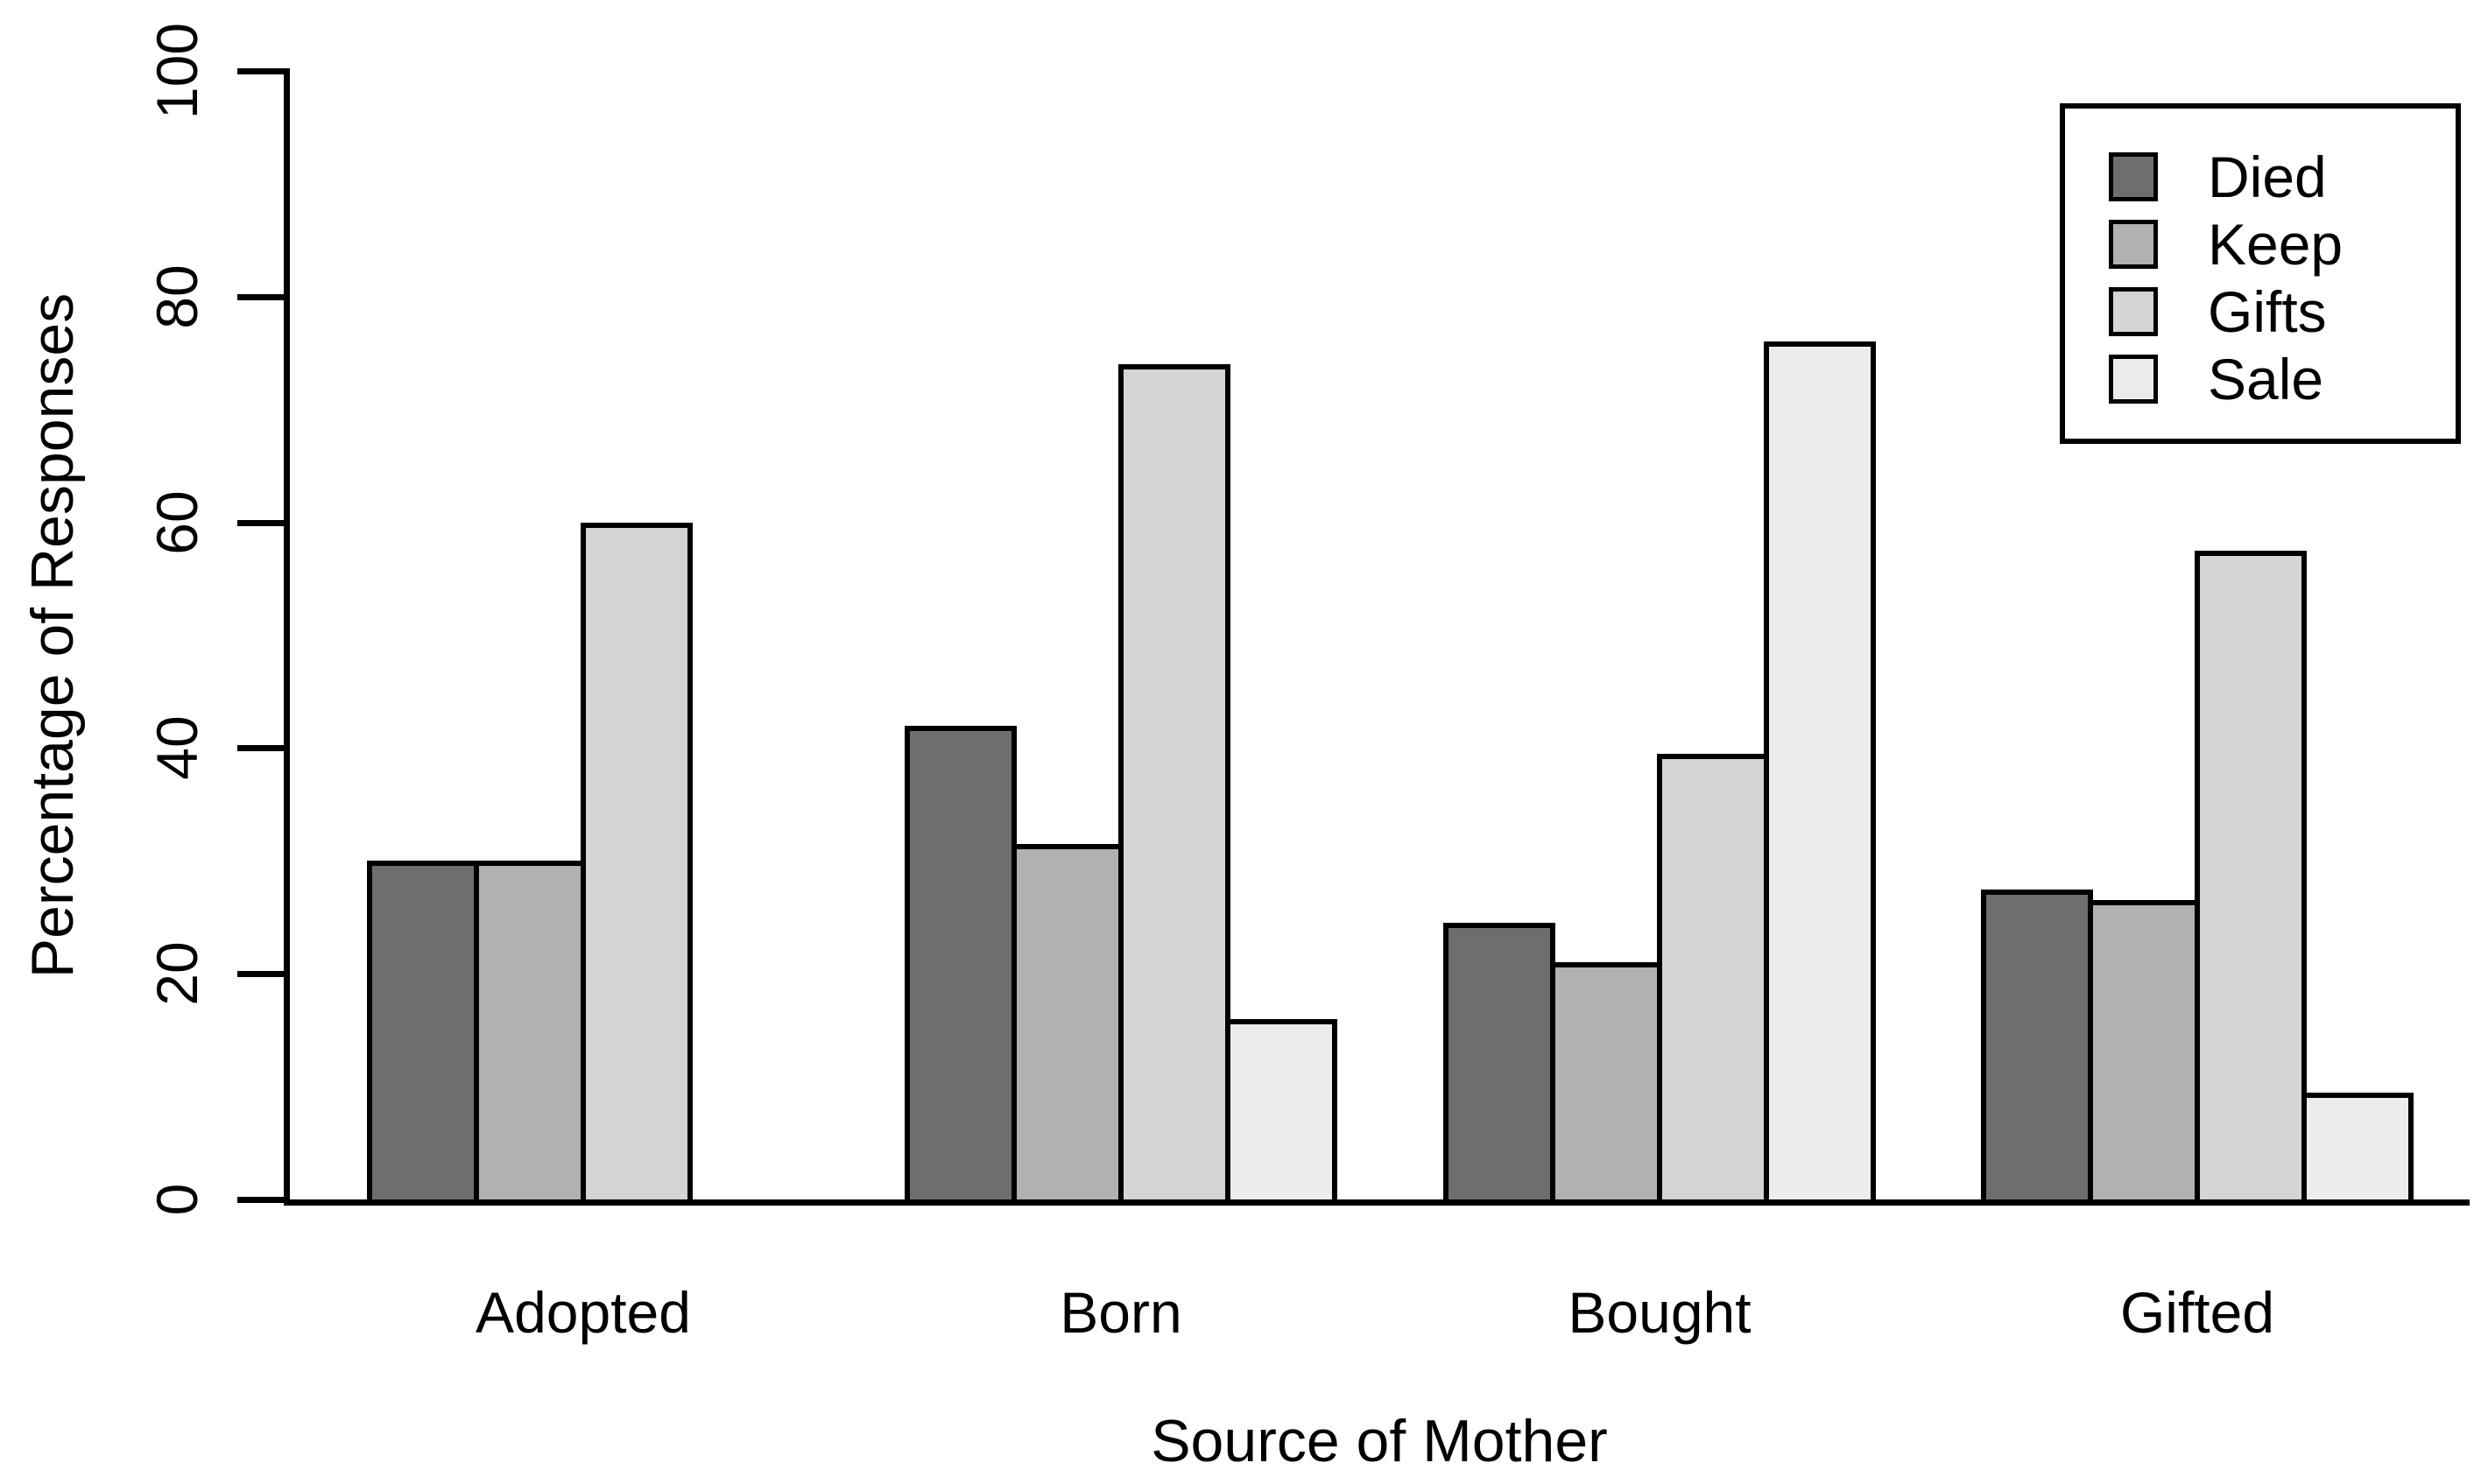 The height and width of the screenshot is (1484, 2481). I want to click on legend: Died Keep Gifts Sale, so click(2260, 273).